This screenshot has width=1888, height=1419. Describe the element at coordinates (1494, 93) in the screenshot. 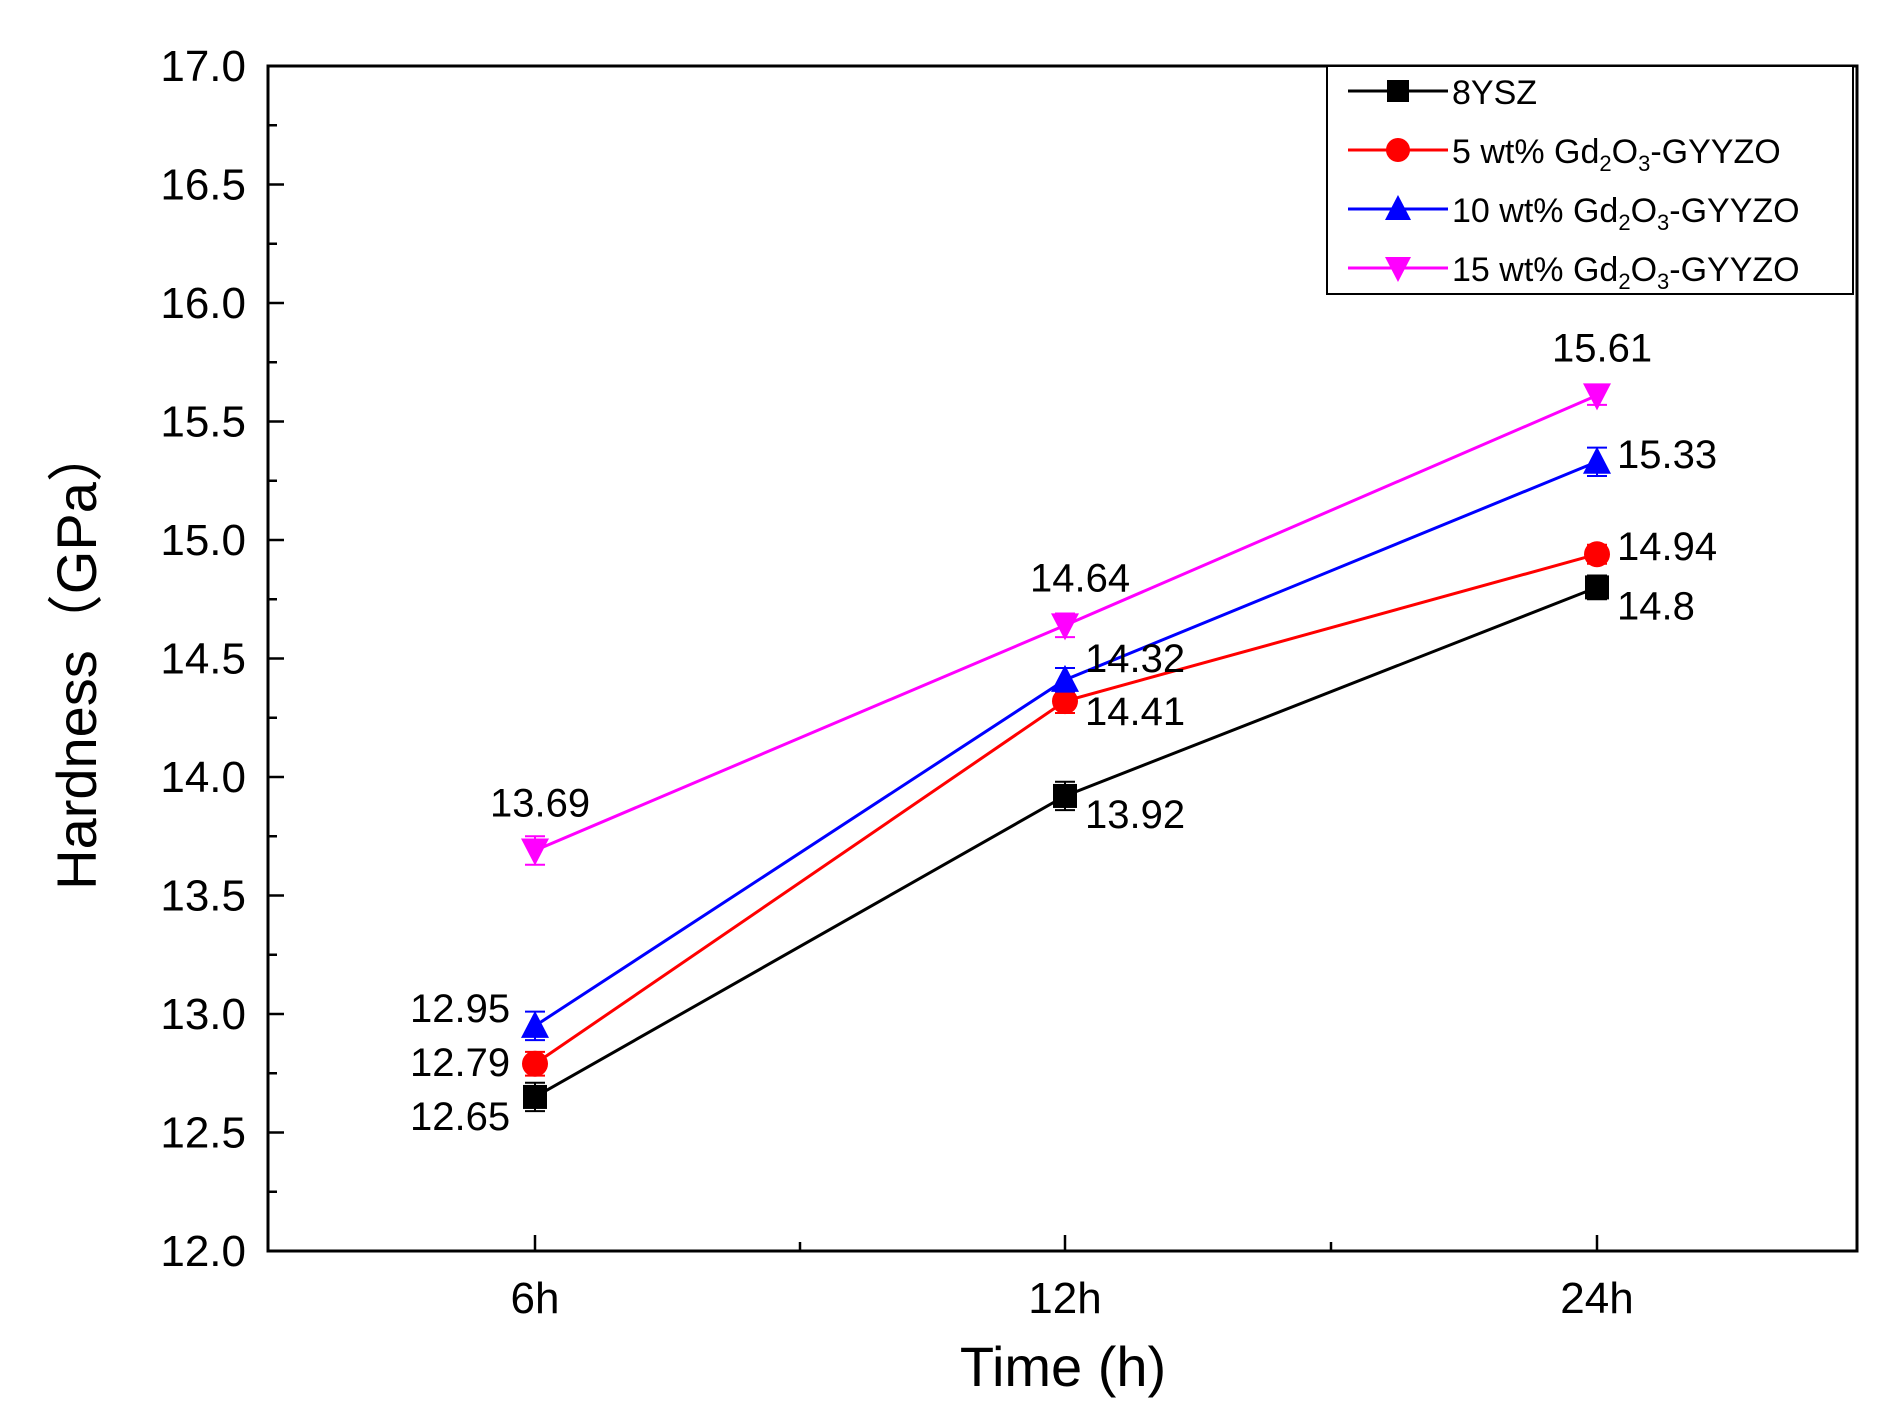

I see `legend-label: 8YSZ` at that location.